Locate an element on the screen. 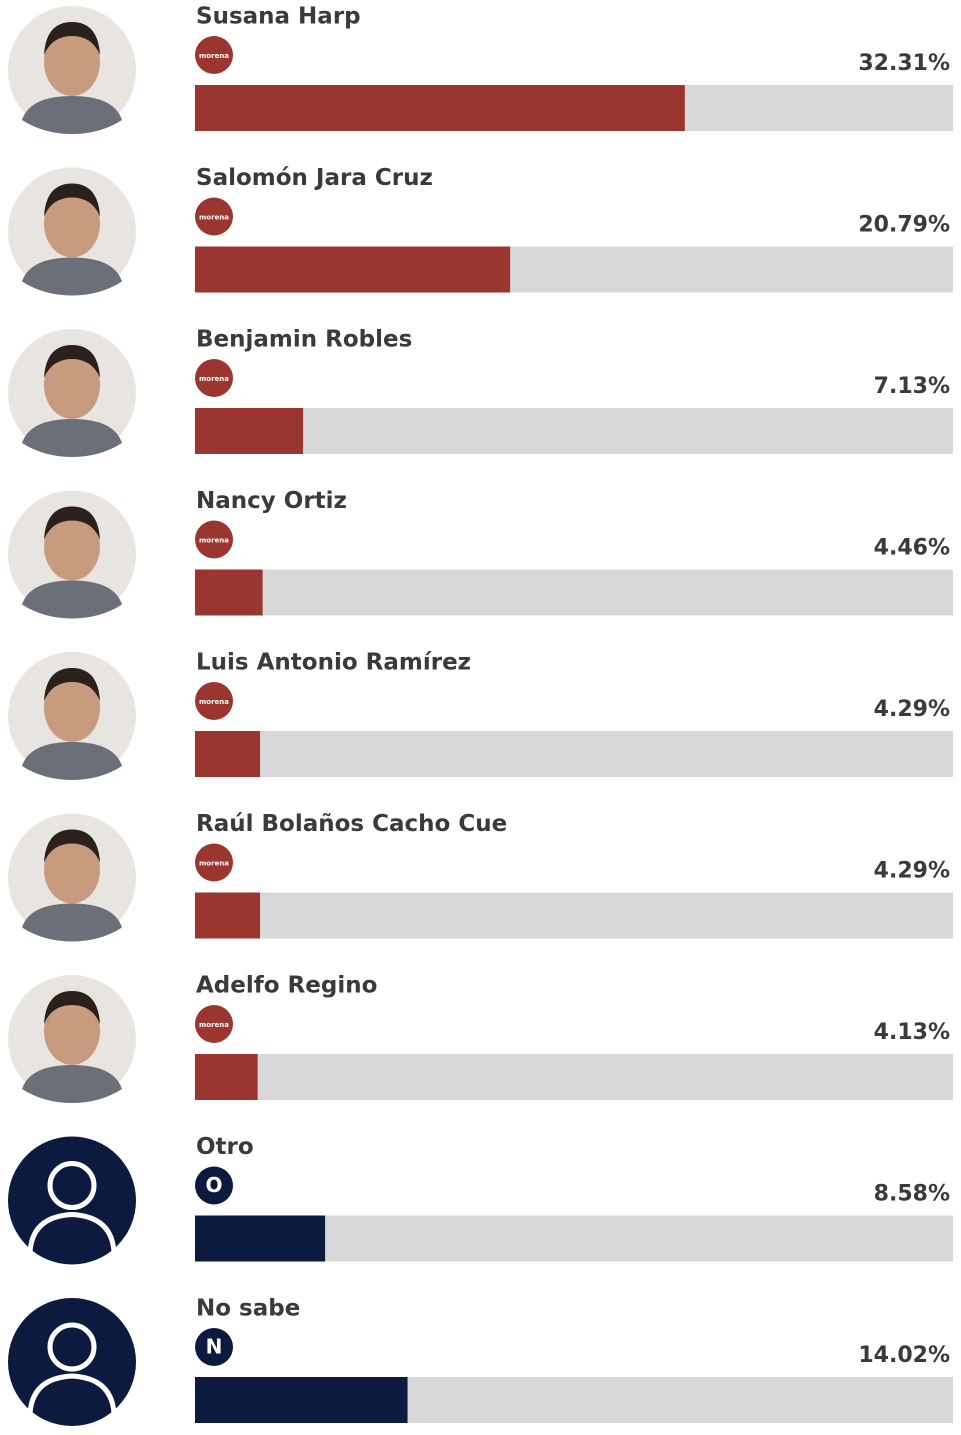 The image size is (961, 1435). candidate-name: Nancy Ortiz is located at coordinates (271, 501).